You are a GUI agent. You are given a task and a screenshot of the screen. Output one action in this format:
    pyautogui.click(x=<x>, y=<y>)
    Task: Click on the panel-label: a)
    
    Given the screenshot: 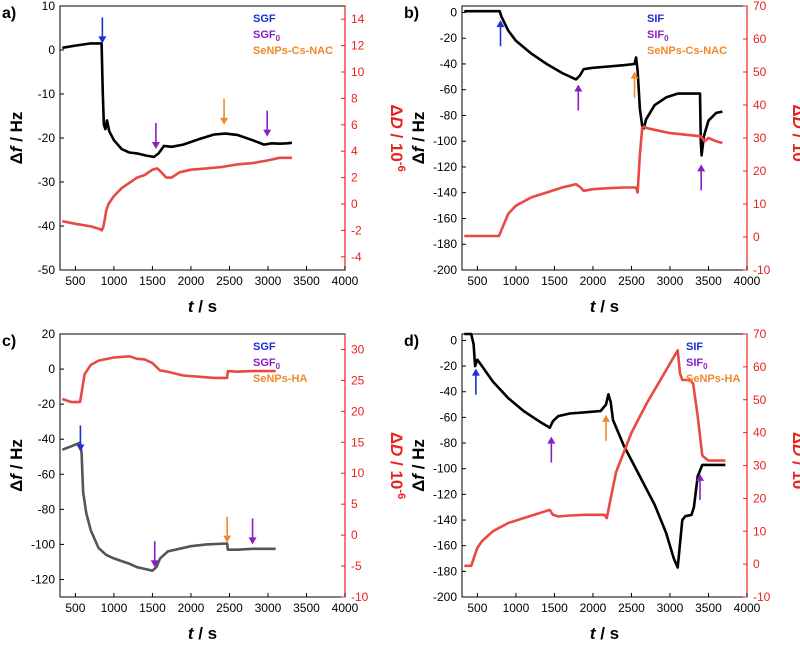 What is the action you would take?
    pyautogui.click(x=9, y=13)
    